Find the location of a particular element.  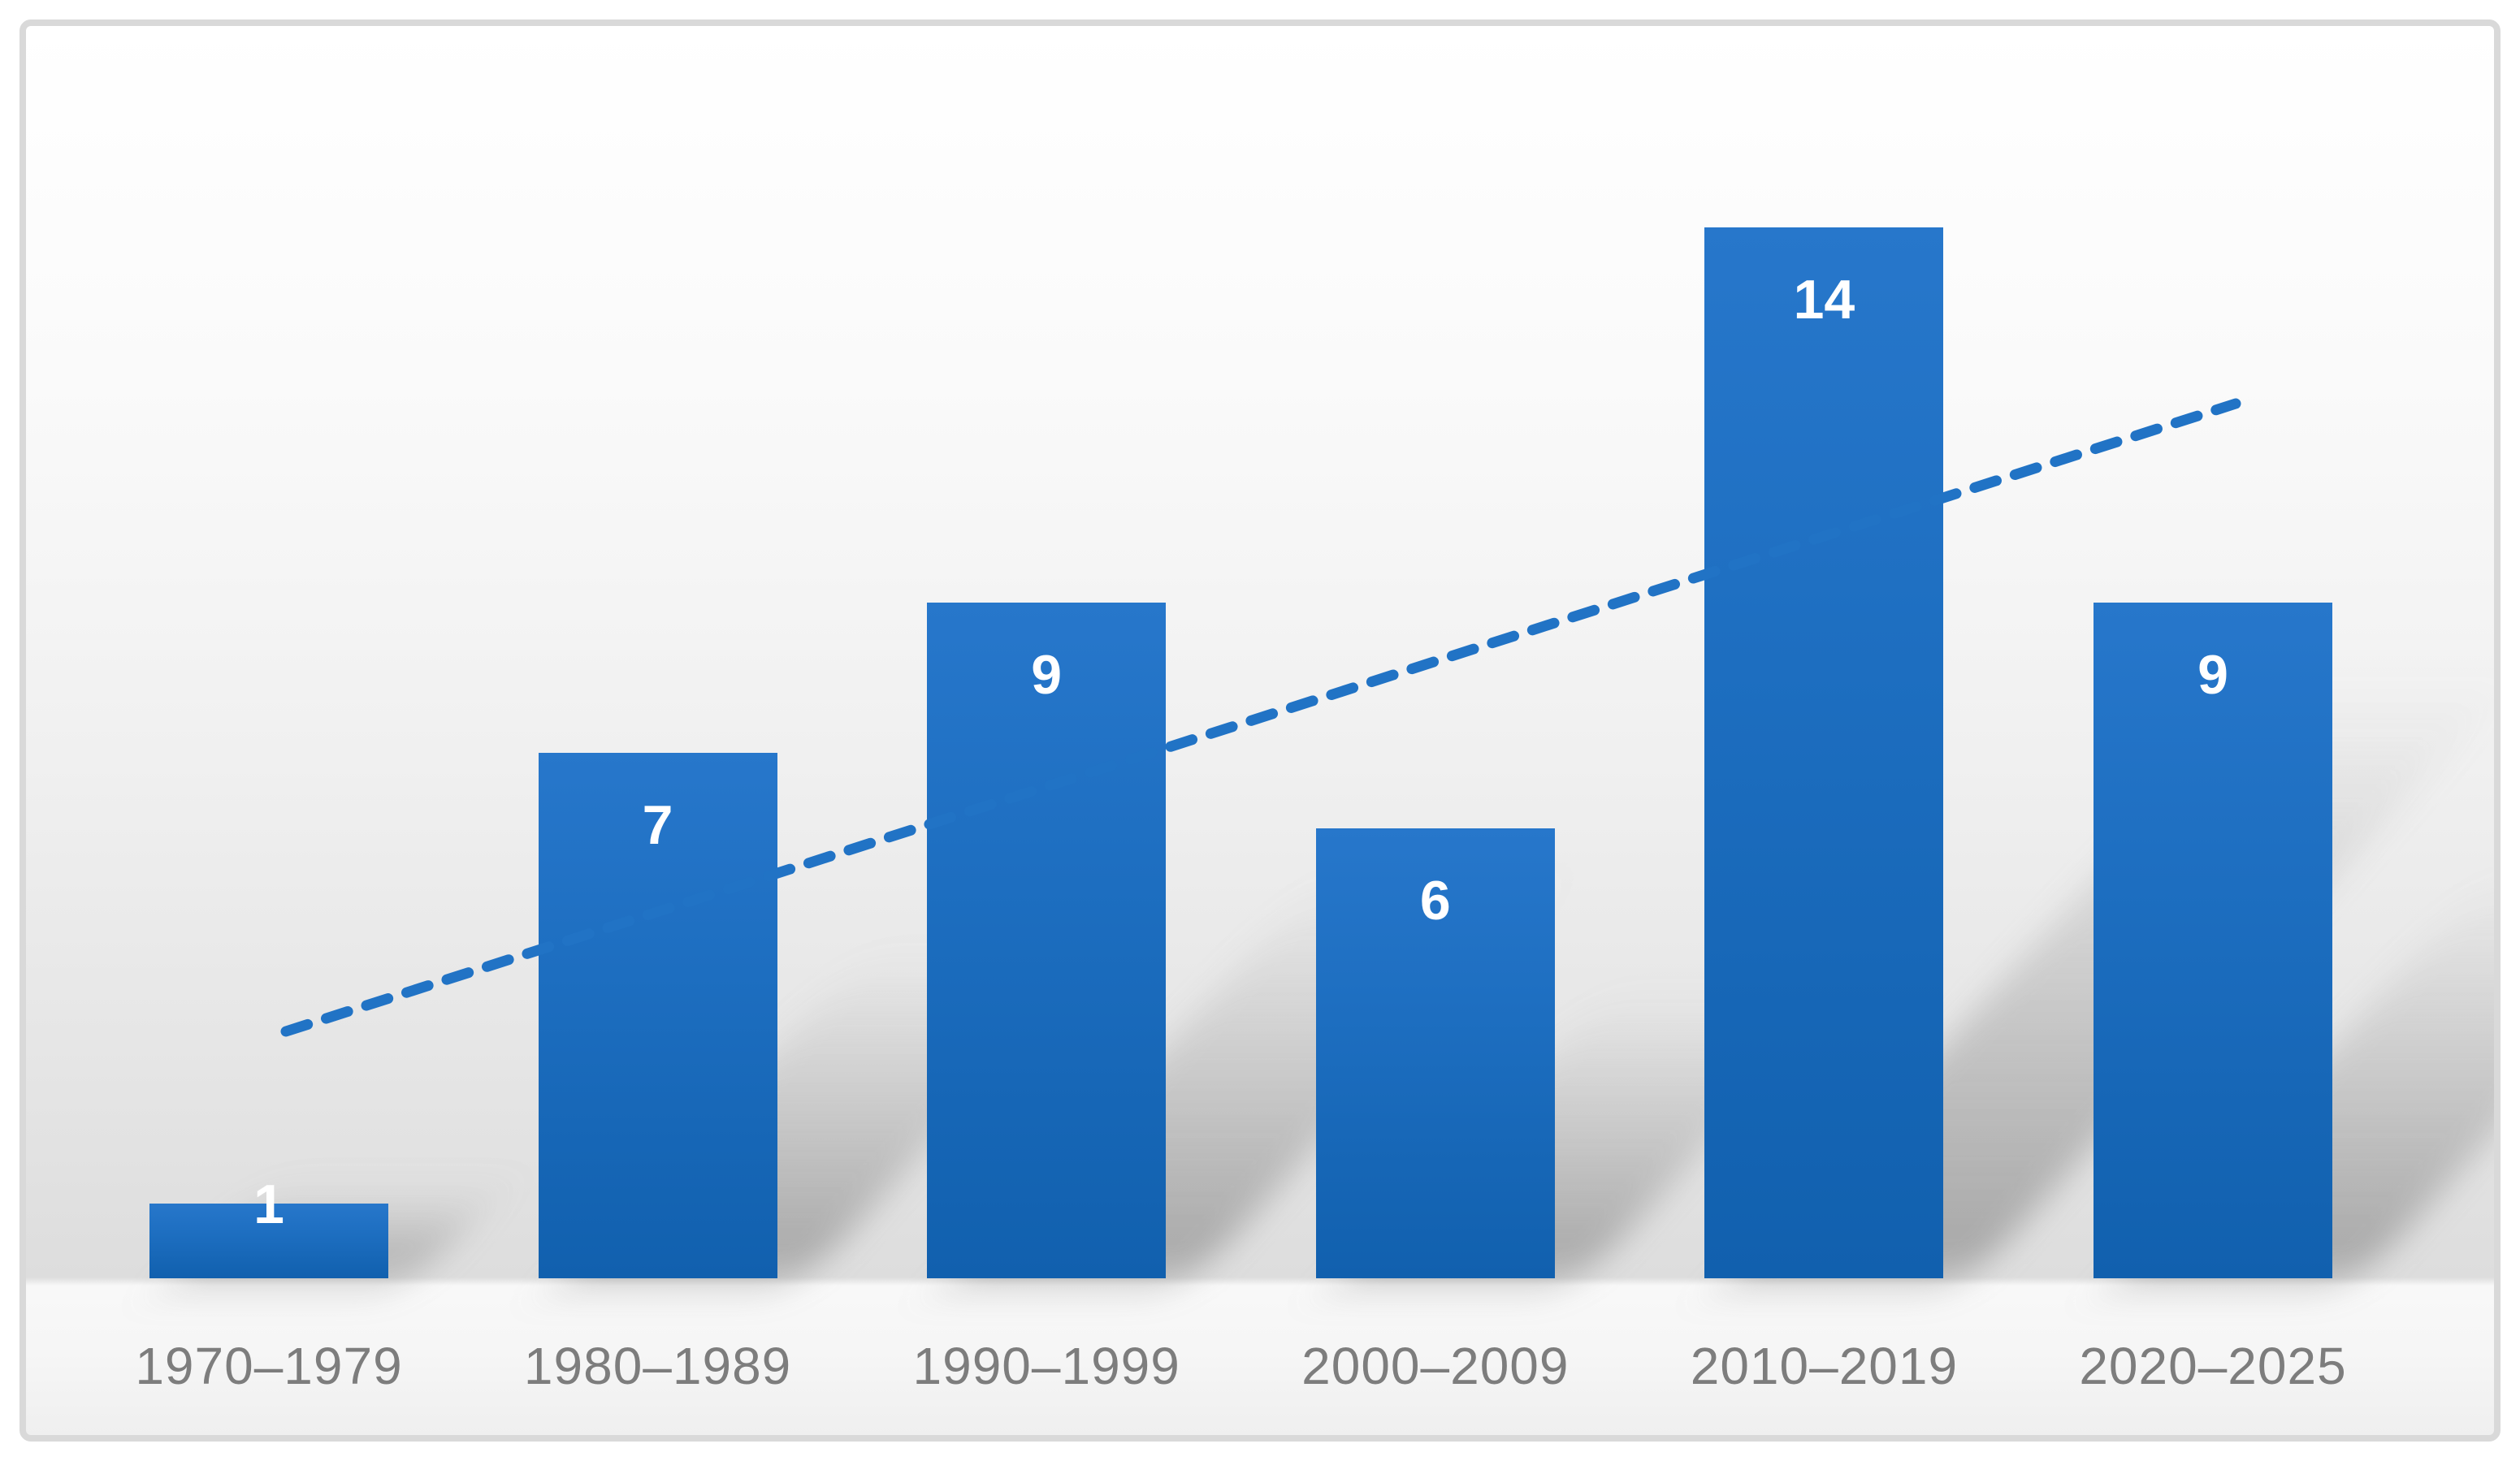

category-label-1970-1979: 1970–1979 is located at coordinates (269, 1366).